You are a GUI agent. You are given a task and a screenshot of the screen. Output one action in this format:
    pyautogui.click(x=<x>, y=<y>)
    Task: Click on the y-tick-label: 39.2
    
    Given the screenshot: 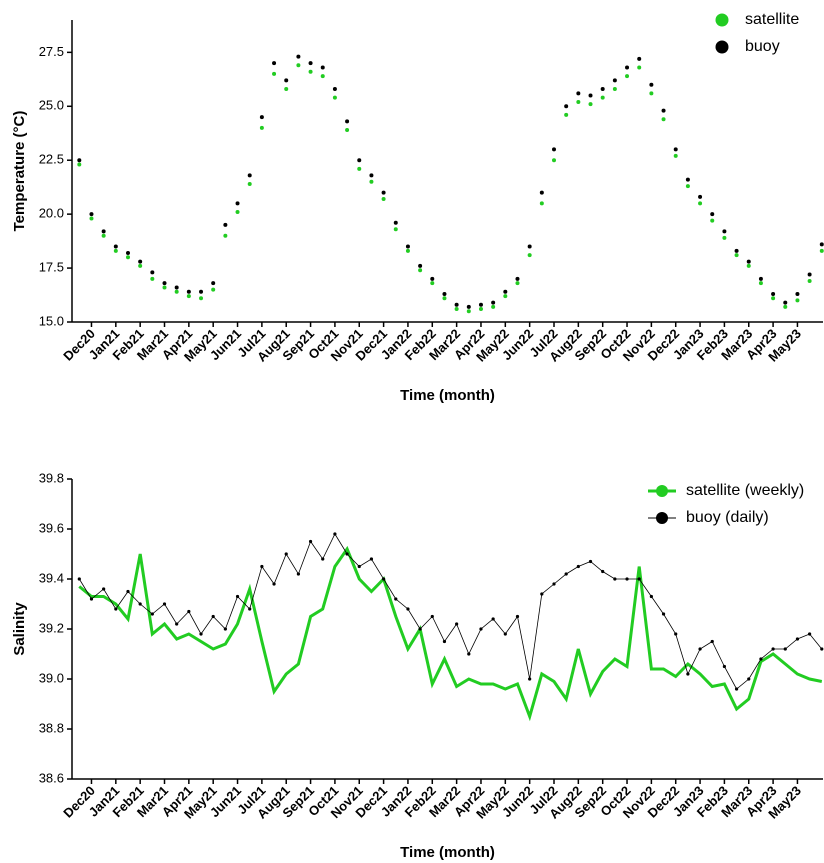 What is the action you would take?
    pyautogui.click(x=51, y=627)
    